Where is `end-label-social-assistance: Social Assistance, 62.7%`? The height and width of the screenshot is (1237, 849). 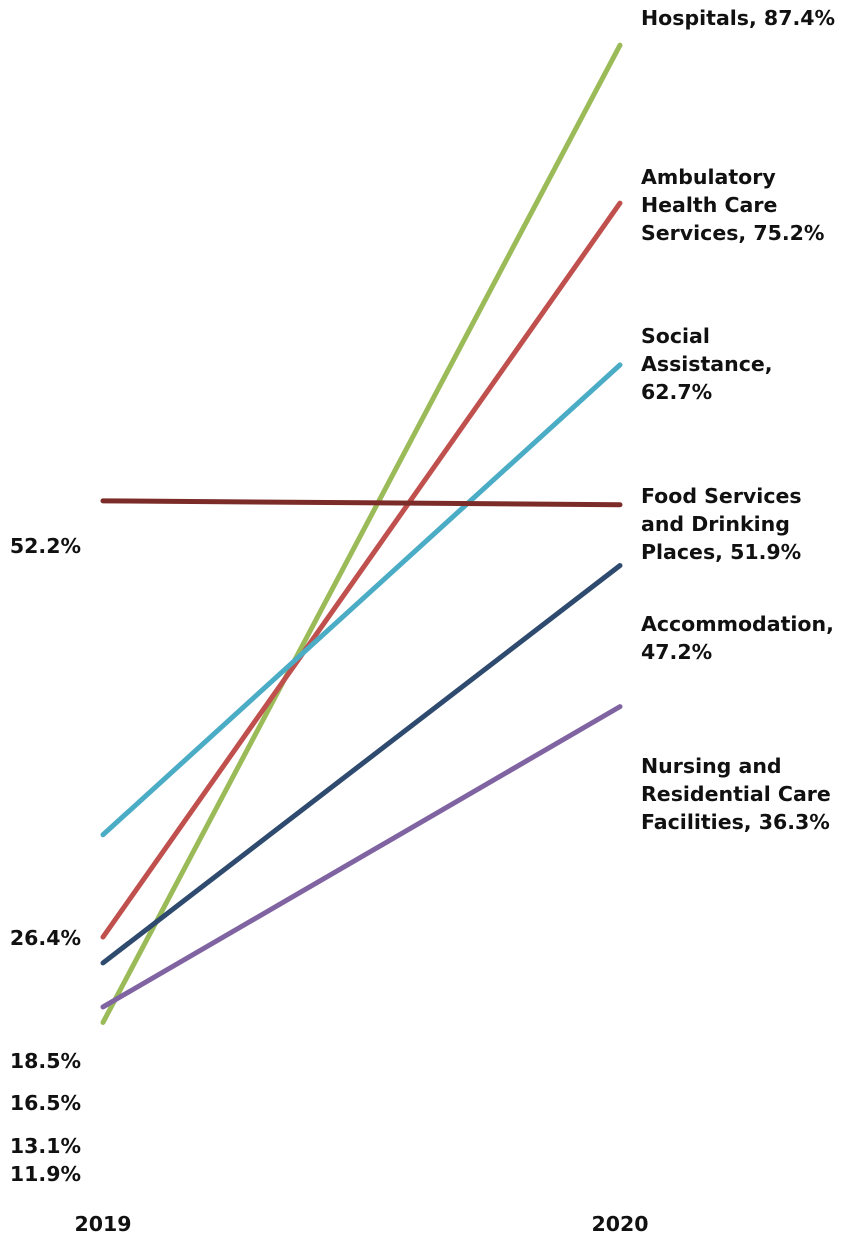
end-label-social-assistance: Social Assistance, 62.7% is located at coordinates (707, 364).